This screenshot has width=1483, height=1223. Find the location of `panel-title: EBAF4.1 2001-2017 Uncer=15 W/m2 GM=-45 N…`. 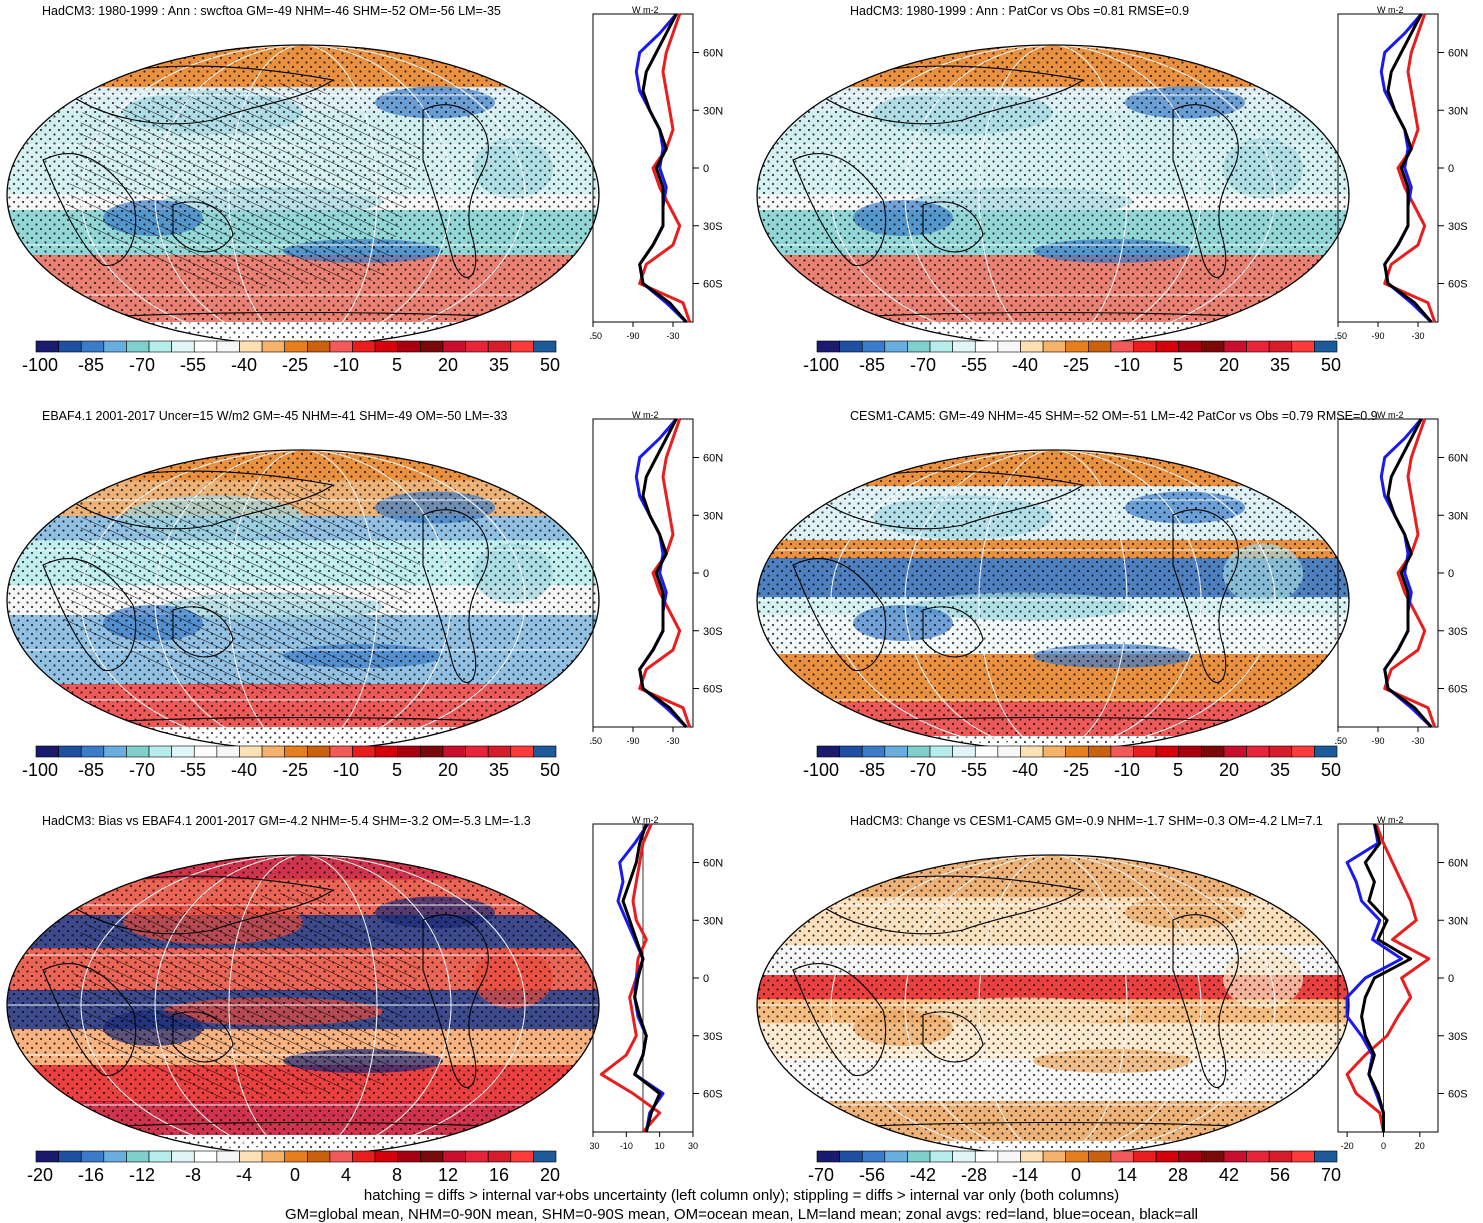

panel-title: EBAF4.1 2001-2017 Uncer=15 W/m2 GM=-45 N… is located at coordinates (275, 416).